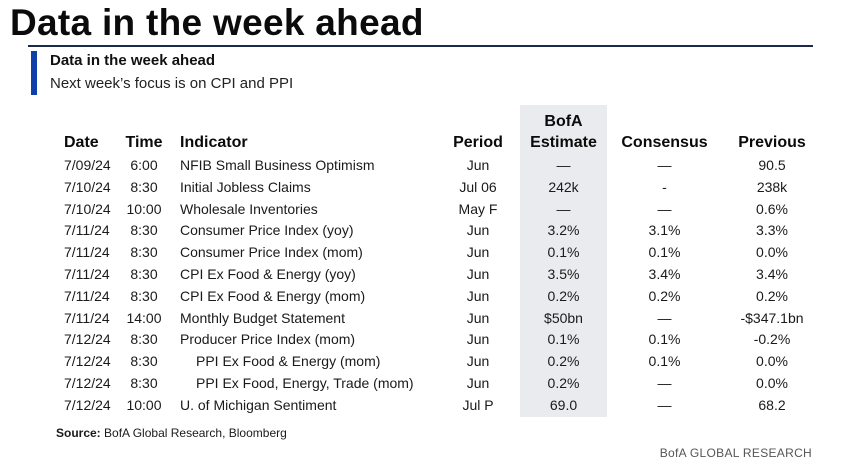 The height and width of the screenshot is (476, 848). Describe the element at coordinates (277, 165) in the screenshot. I see `cell-indicator: NFIB Small Business Optimism` at that location.